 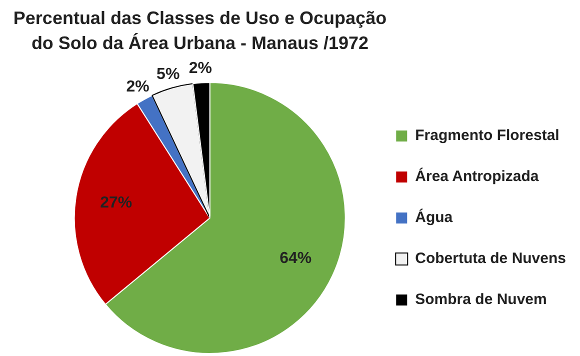 I want to click on legend-label: Área Antropizada, so click(x=477, y=176).